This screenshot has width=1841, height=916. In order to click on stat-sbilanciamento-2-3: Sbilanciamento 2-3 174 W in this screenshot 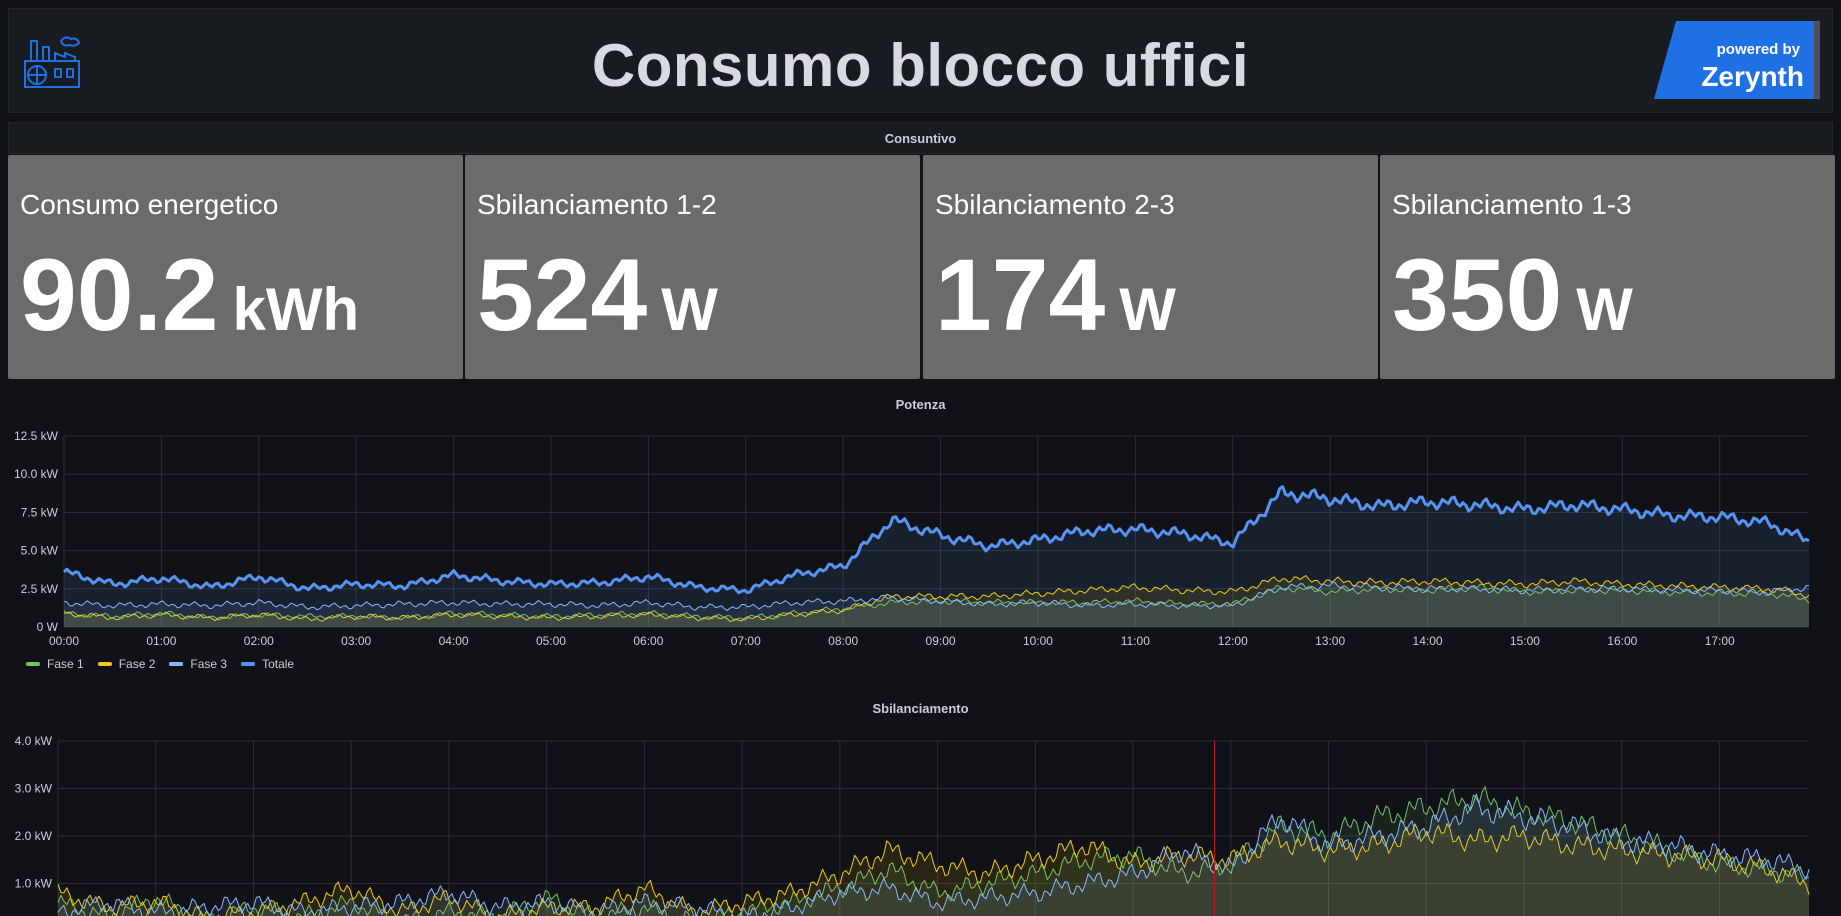, I will do `click(1150, 267)`.